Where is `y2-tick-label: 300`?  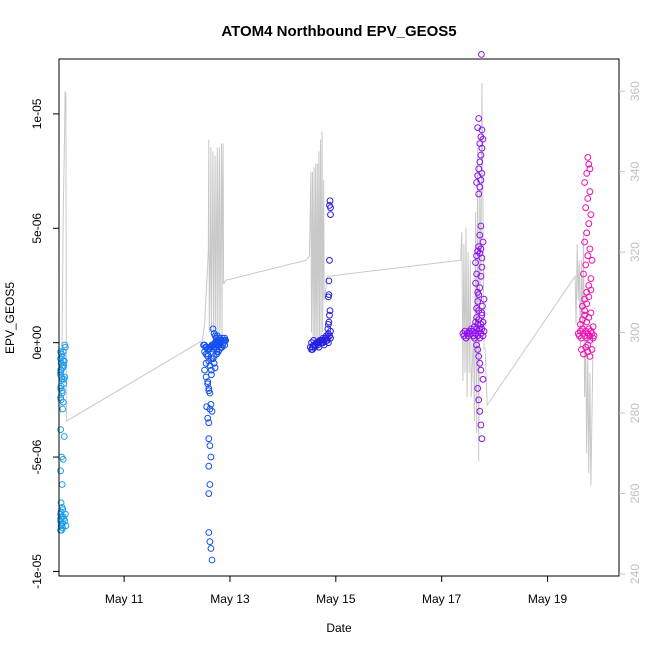
y2-tick-label: 300 is located at coordinates (635, 332).